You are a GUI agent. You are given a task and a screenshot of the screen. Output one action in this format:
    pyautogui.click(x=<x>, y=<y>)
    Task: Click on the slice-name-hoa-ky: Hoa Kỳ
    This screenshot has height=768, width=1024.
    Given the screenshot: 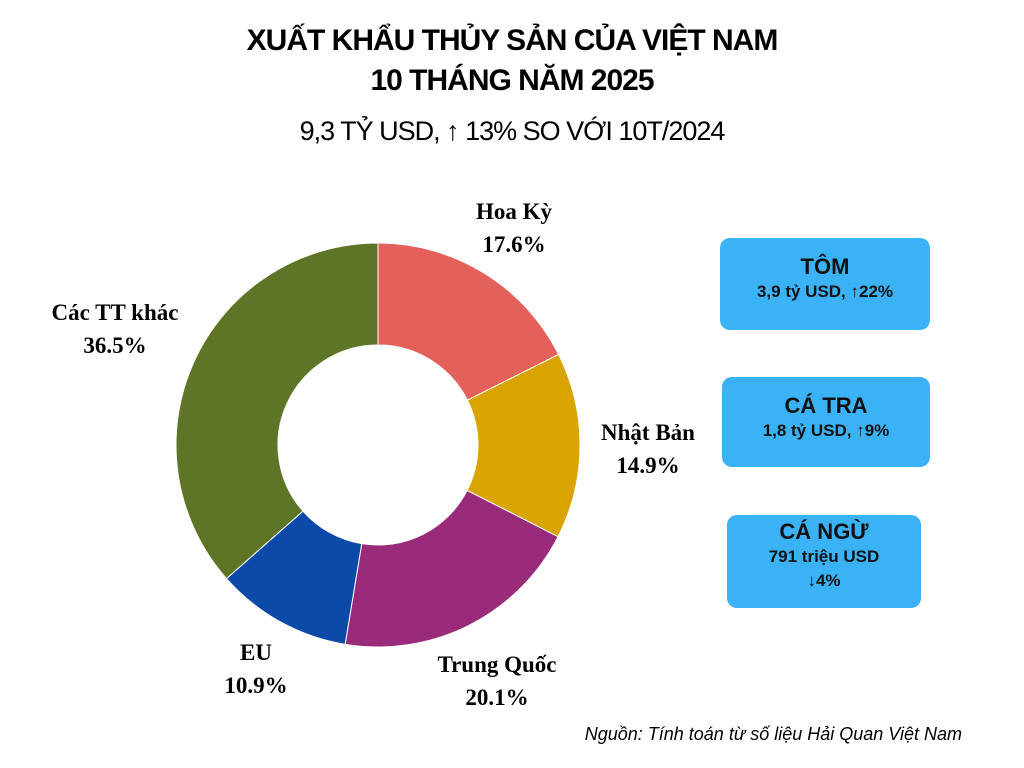 What is the action you would take?
    pyautogui.click(x=514, y=211)
    